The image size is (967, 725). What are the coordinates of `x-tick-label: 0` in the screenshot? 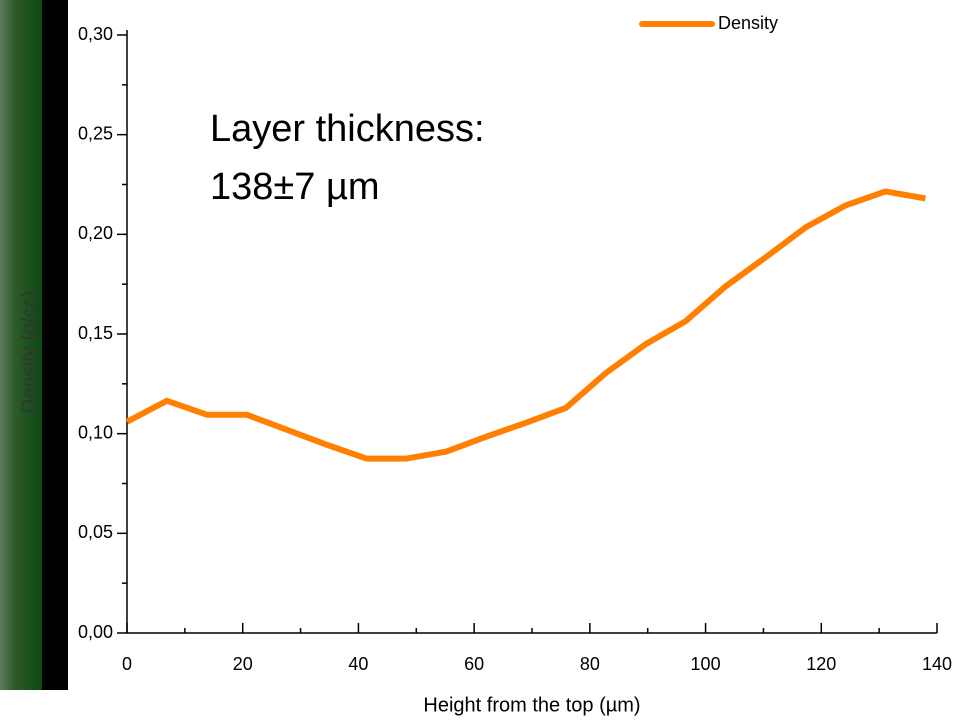 It's located at (127, 664).